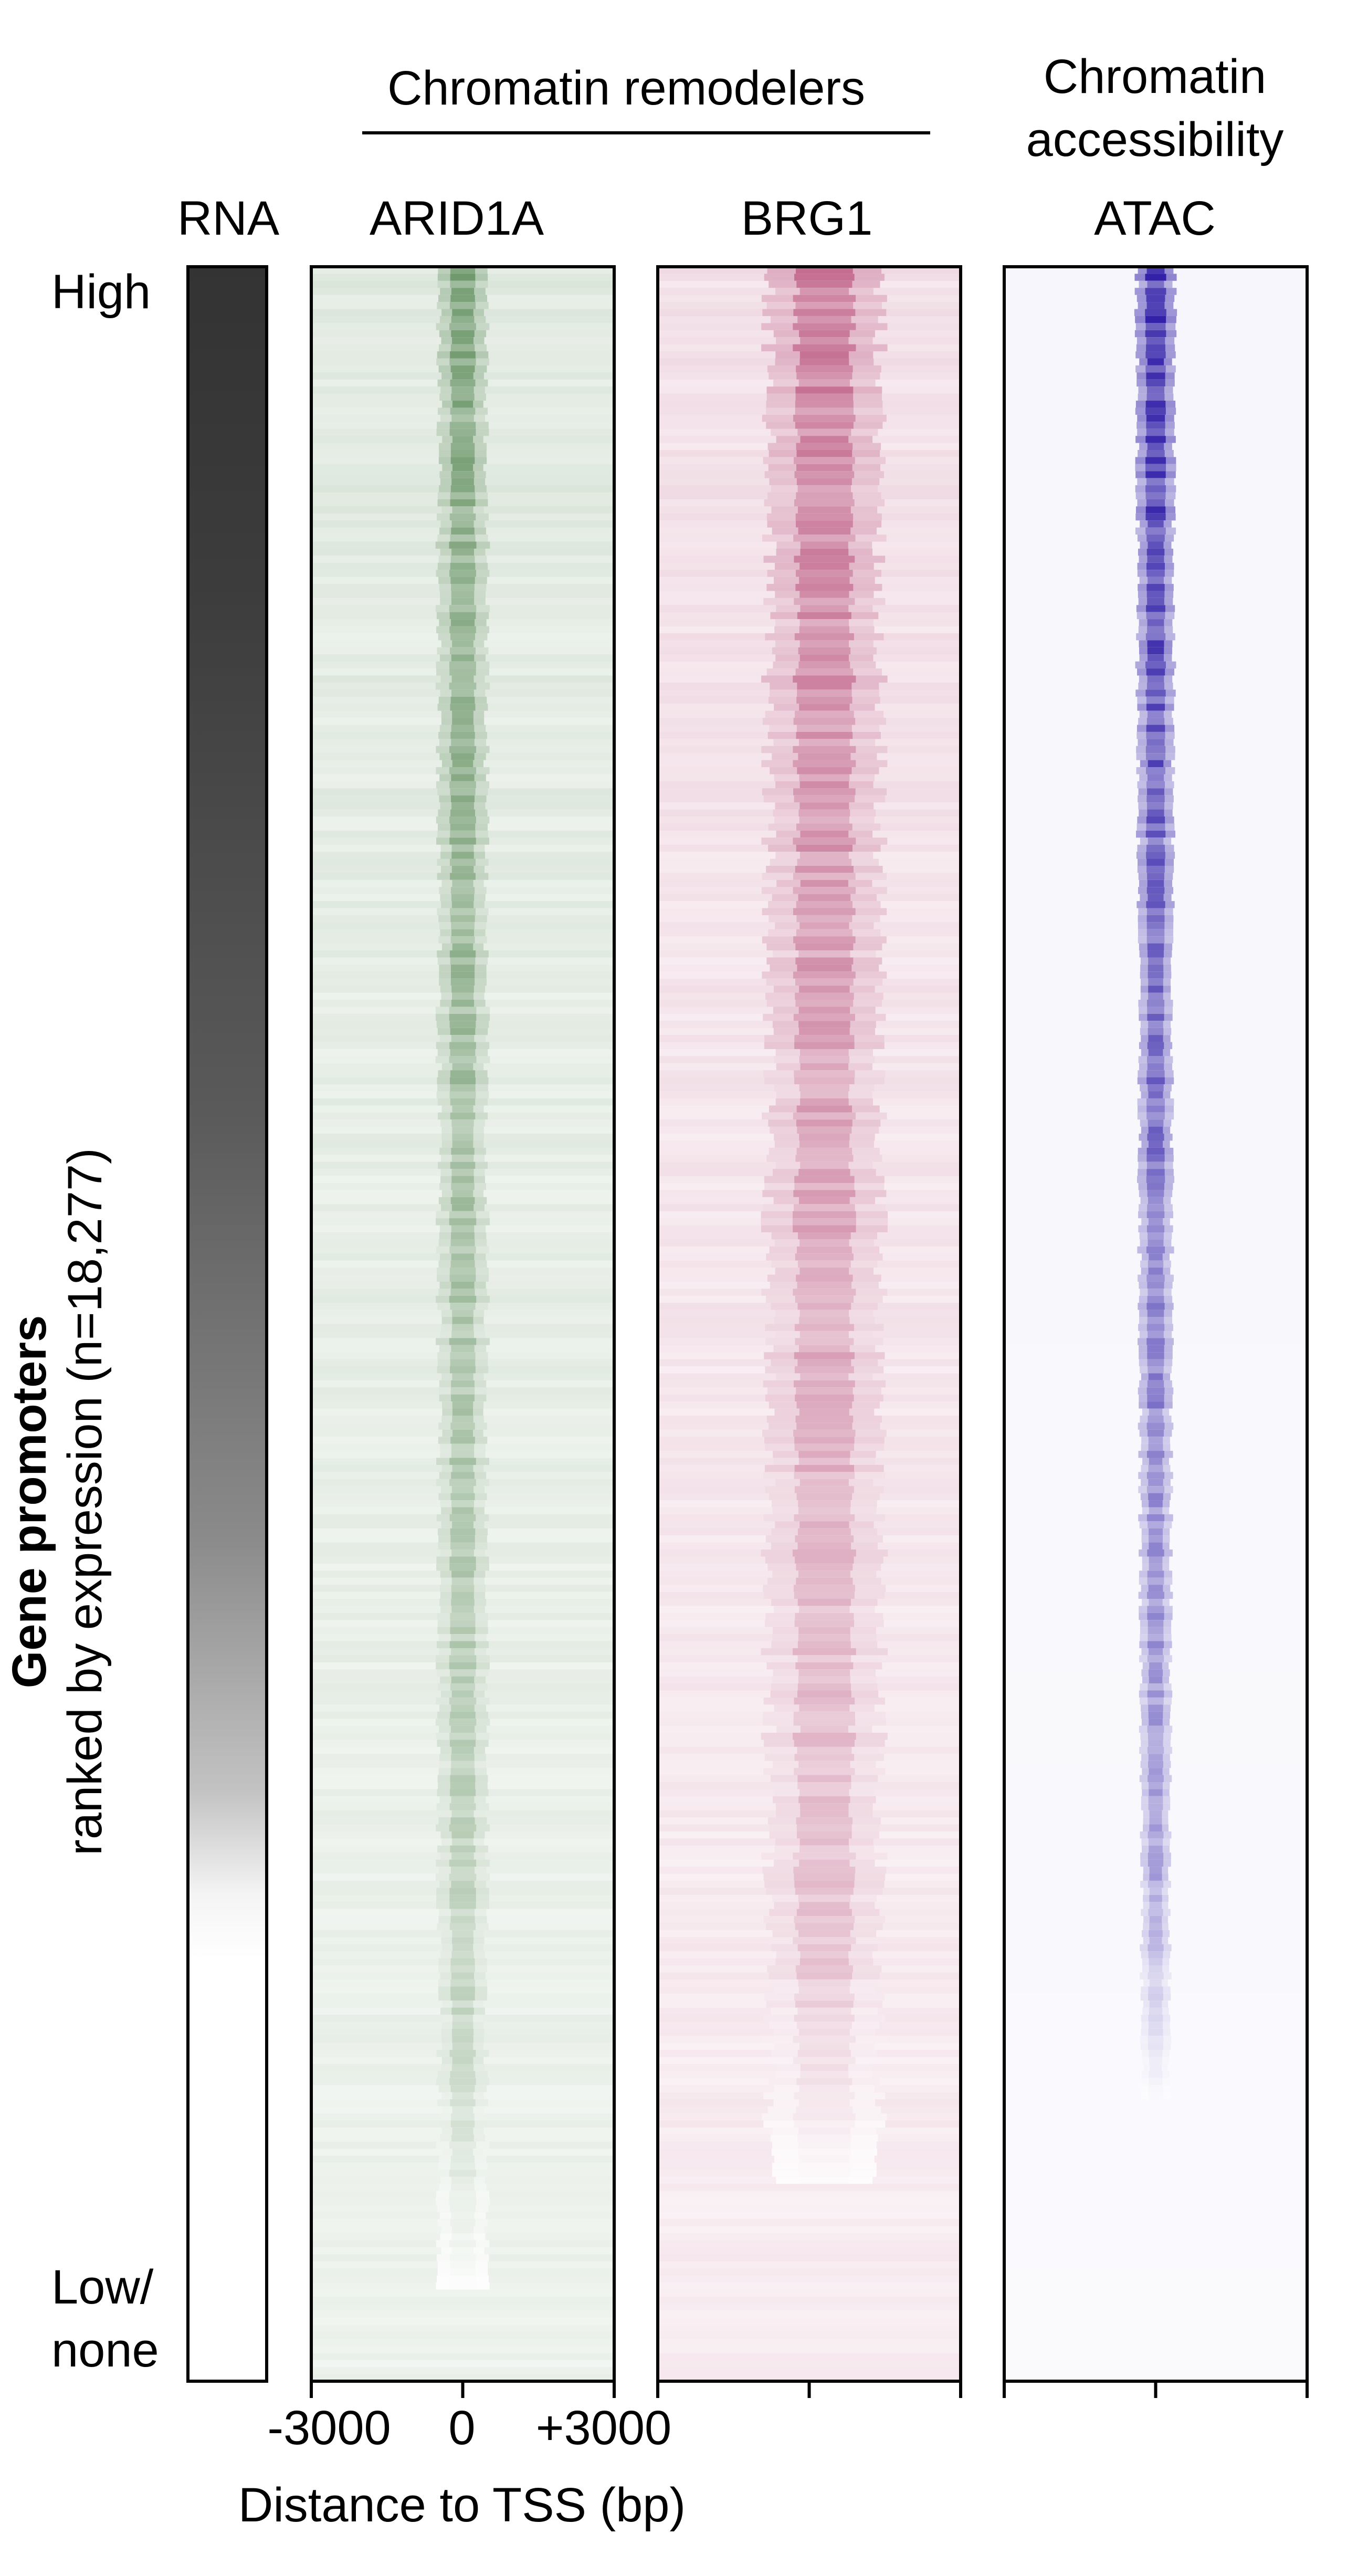  Describe the element at coordinates (807, 218) in the screenshot. I see `panel-title-brg1: BRG1` at that location.